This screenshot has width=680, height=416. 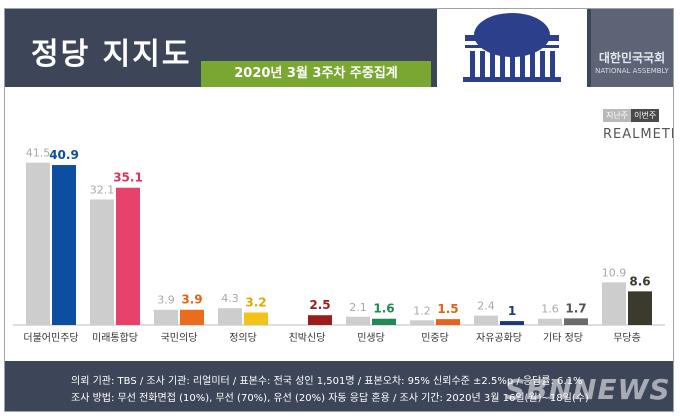 What do you see at coordinates (243, 338) in the screenshot?
I see `category-tick-label: 정의당` at bounding box center [243, 338].